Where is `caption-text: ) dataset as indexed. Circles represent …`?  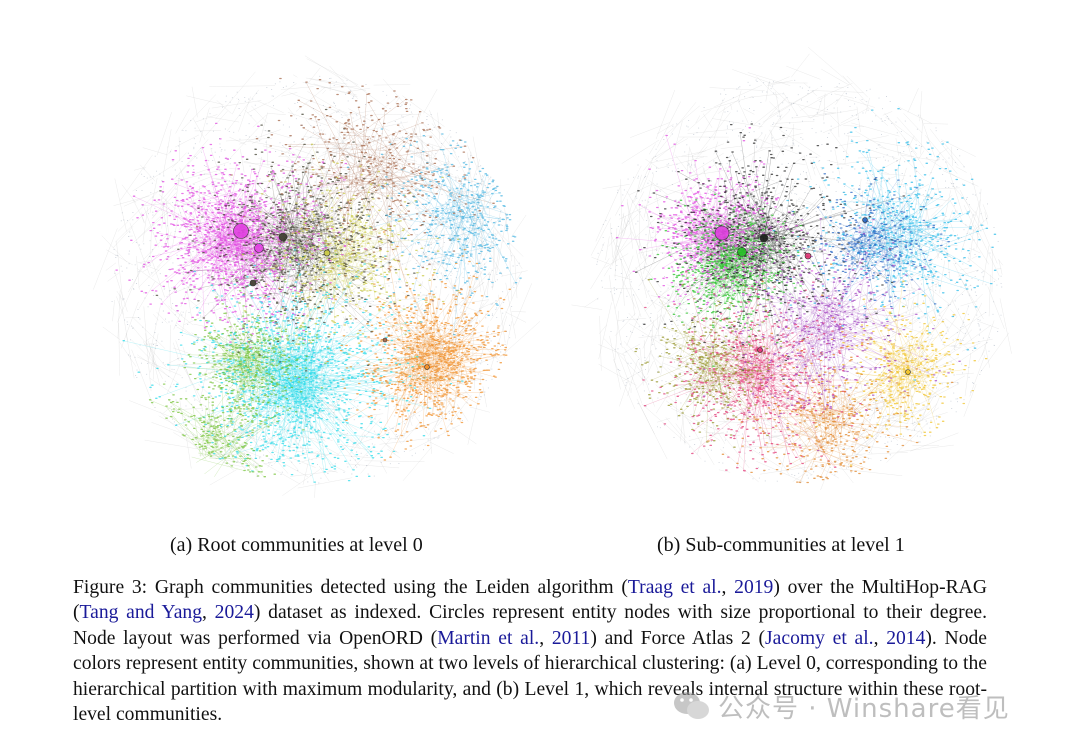
caption-text: ) dataset as indexed. Circles represent … is located at coordinates (530, 625).